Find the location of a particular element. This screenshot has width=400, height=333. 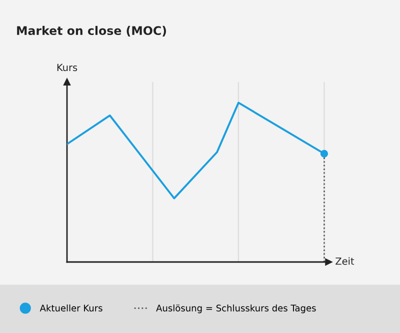

x-axis-title: Zeit is located at coordinates (345, 261).